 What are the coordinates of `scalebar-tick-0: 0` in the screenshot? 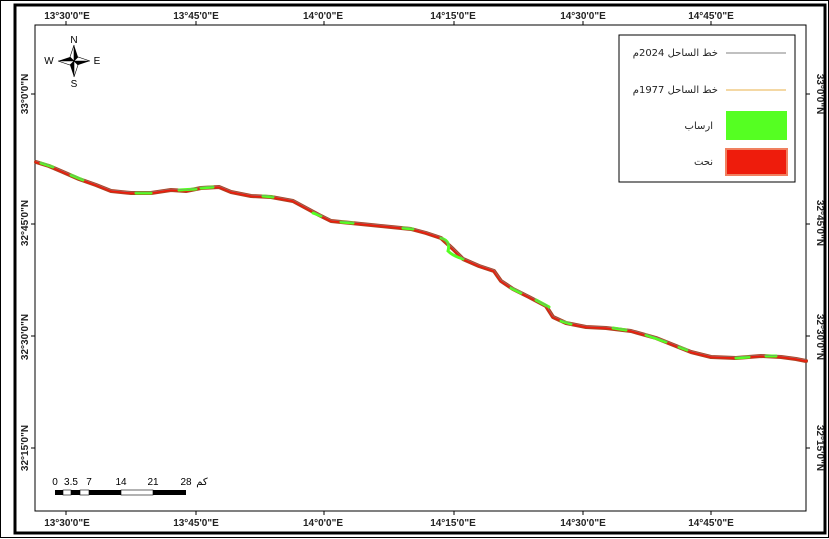 It's located at (55, 482).